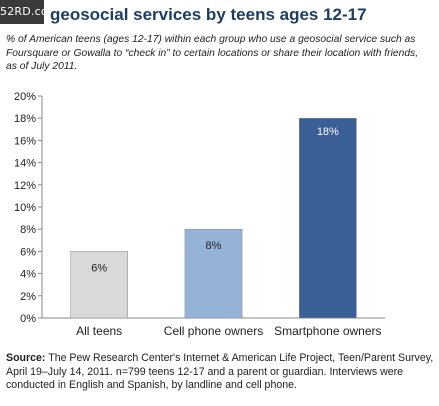 This screenshot has height=406, width=439. What do you see at coordinates (28, 319) in the screenshot?
I see `y-tick-label: 0%` at bounding box center [28, 319].